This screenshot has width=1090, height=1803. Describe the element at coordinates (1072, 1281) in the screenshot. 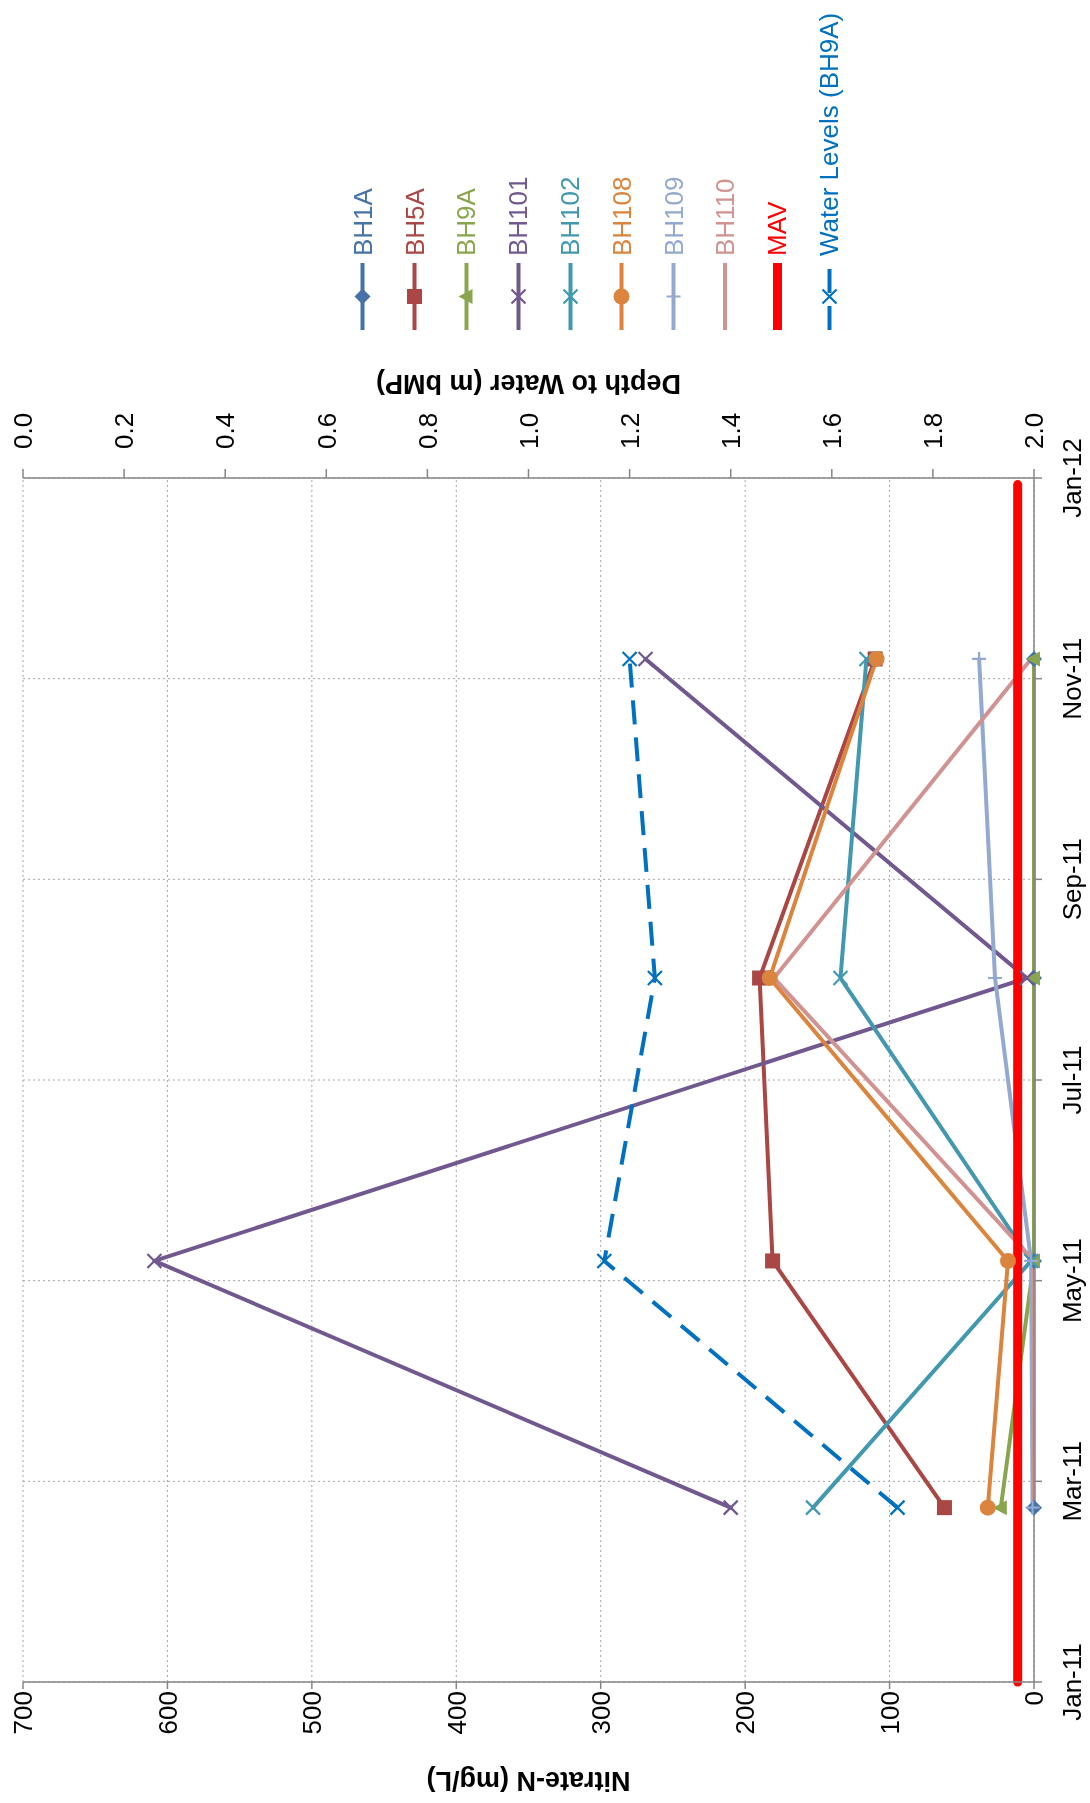

I see `y-tick-label: May-11` at that location.